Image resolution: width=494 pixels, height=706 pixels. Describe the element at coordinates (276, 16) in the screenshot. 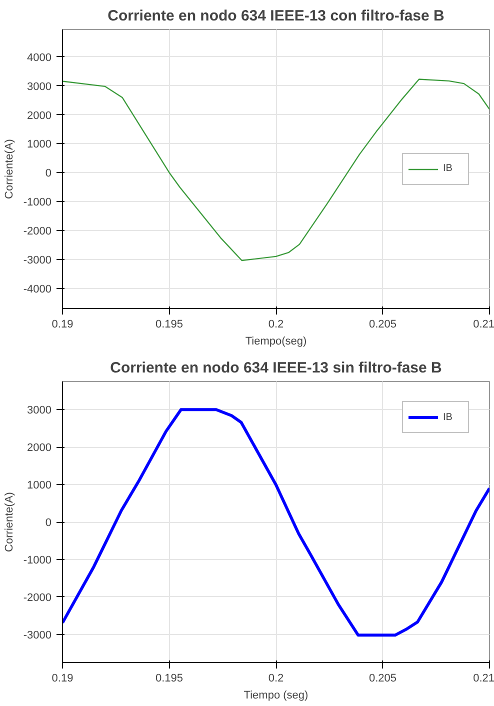

I see `chart-title: Corriente en nodo 634 IEEE-13 con filtro-fase B` at that location.